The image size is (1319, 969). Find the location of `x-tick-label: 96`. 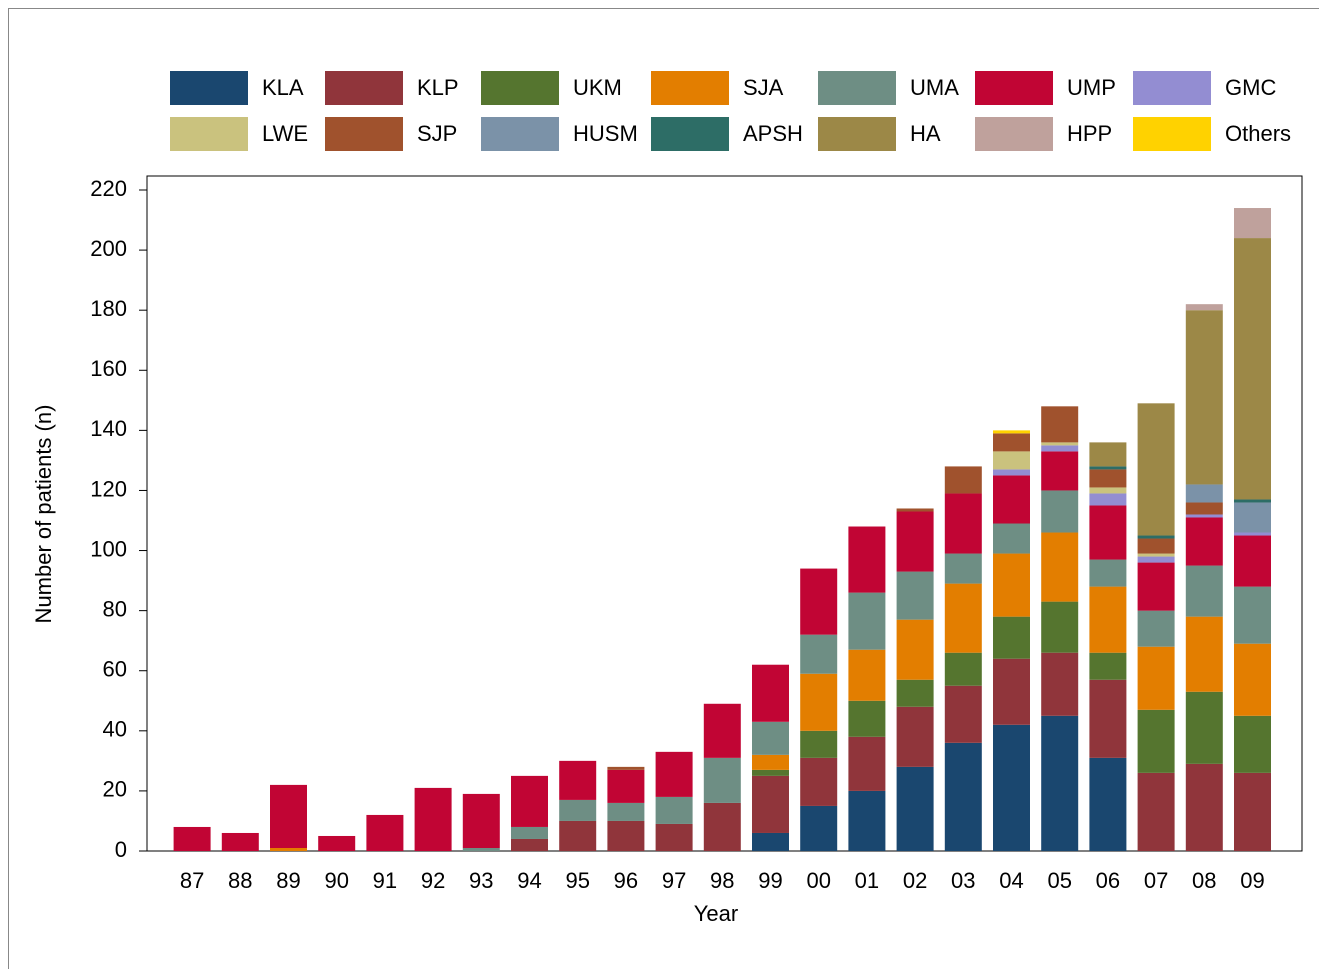

x-tick-label: 96 is located at coordinates (626, 880).